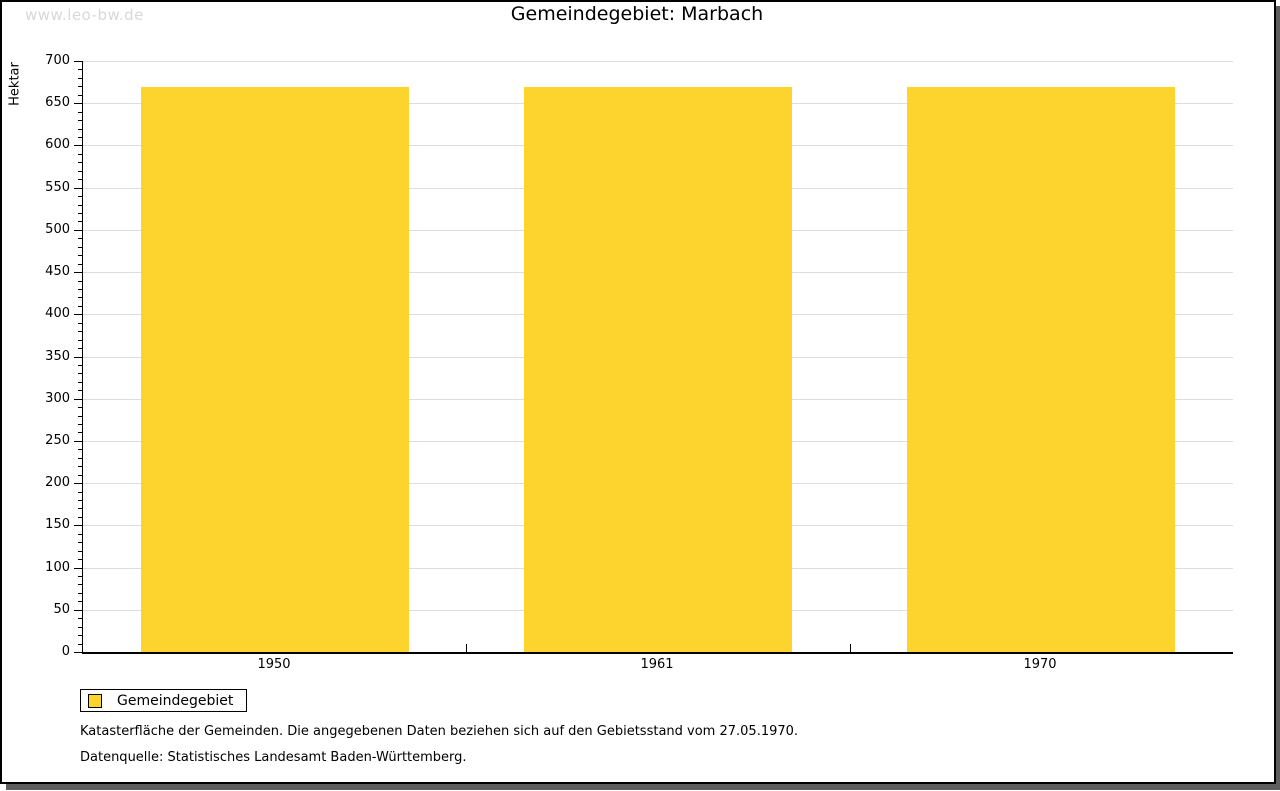  I want to click on chart-title: Gemeindegebiet: Marbach, so click(637, 14).